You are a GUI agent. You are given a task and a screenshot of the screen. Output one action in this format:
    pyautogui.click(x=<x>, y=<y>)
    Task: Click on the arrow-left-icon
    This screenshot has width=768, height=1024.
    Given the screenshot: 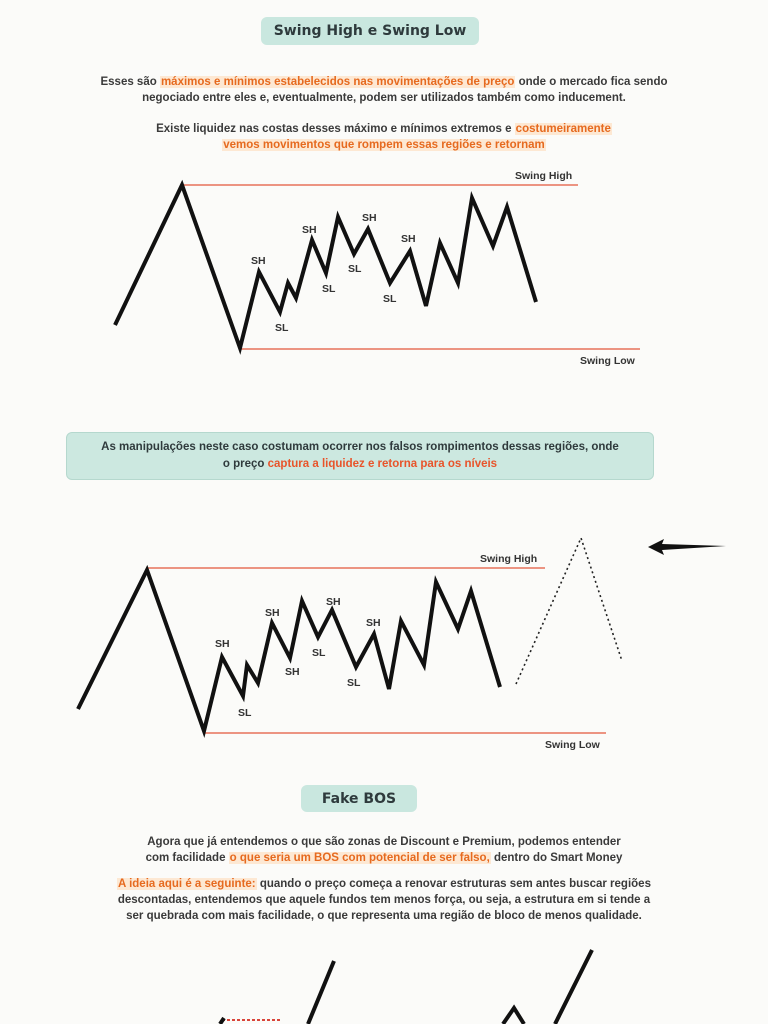 What is the action you would take?
    pyautogui.click(x=687, y=547)
    